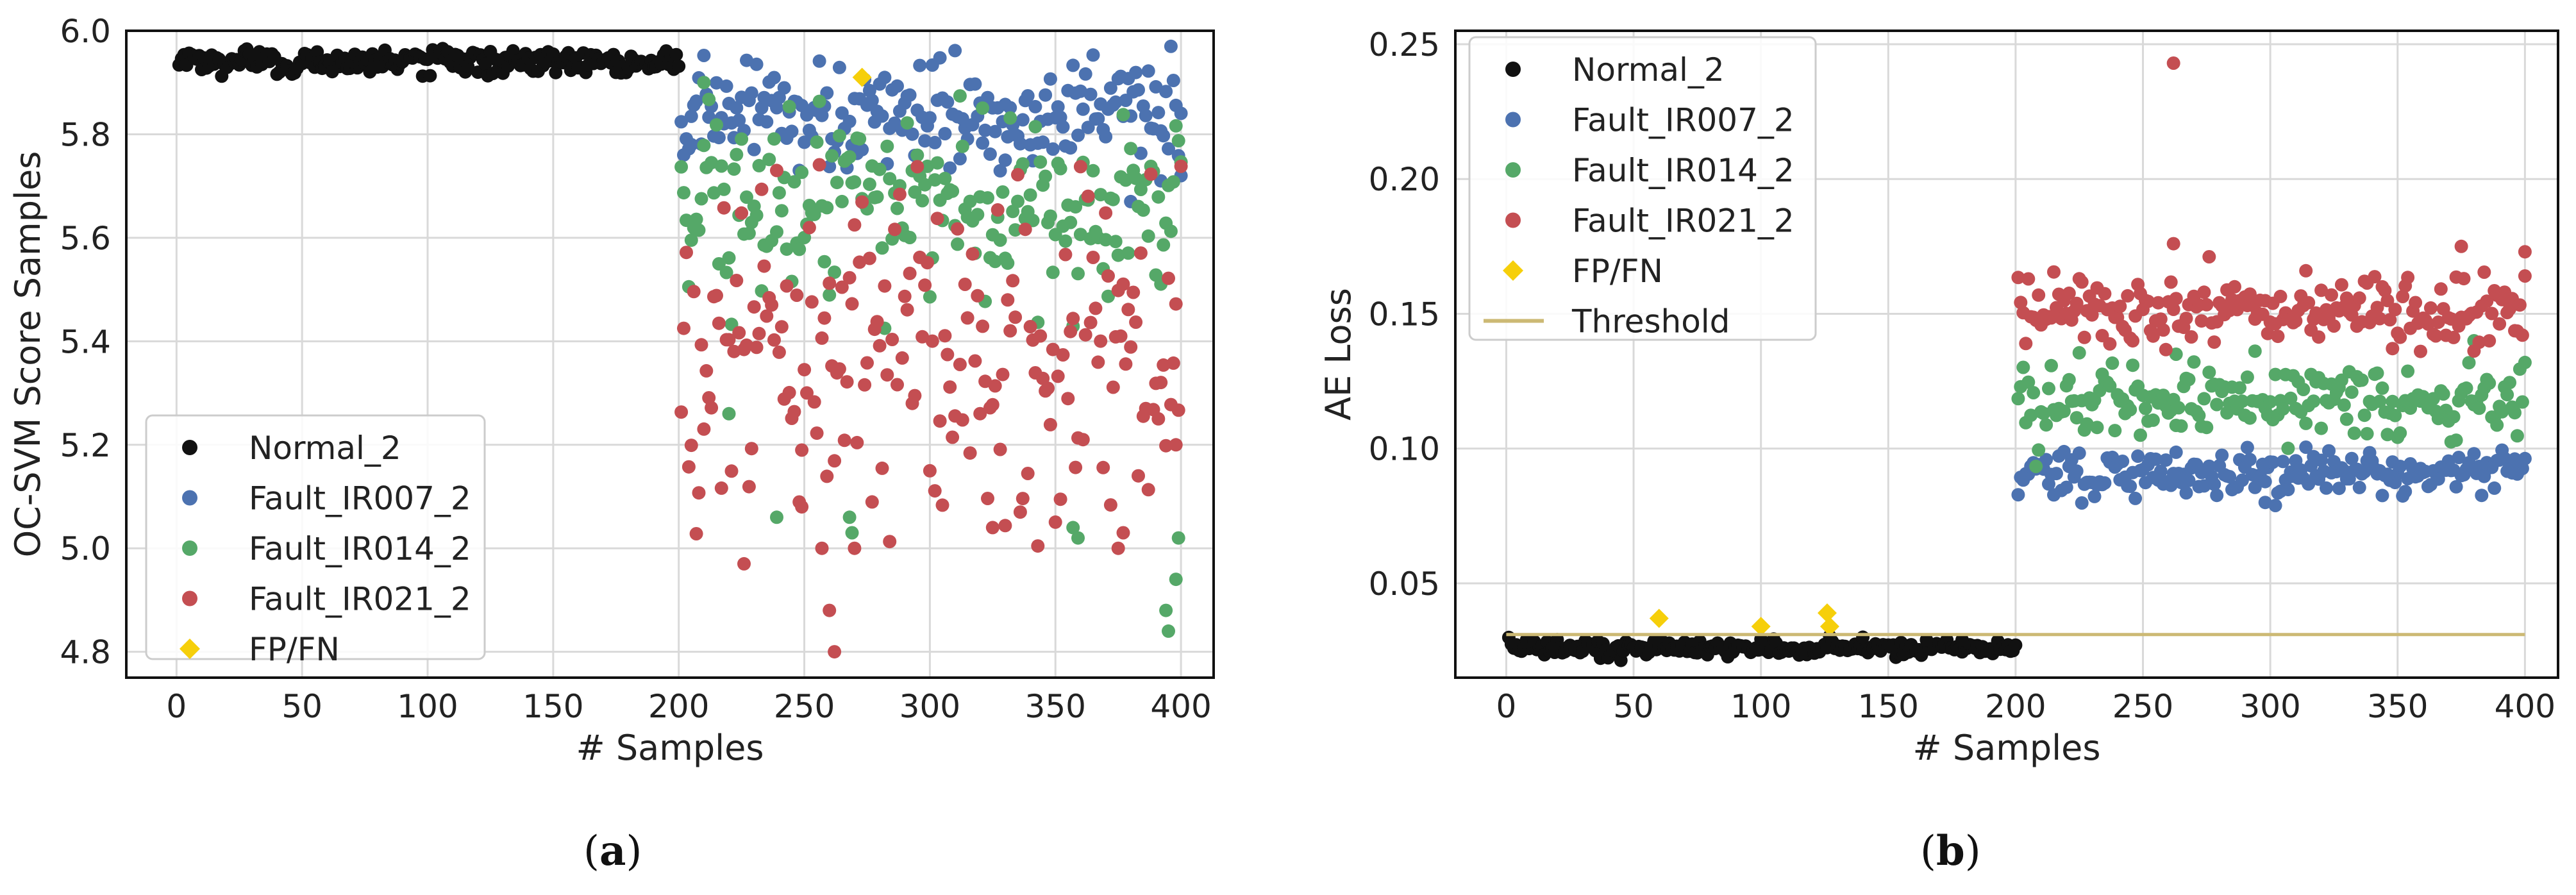  What do you see at coordinates (28, 354) in the screenshot?
I see `y-axis-label: OC-SVM Score Samples` at bounding box center [28, 354].